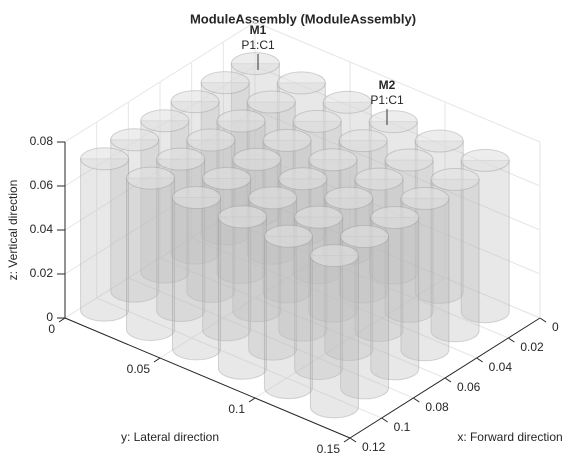  What do you see at coordinates (532, 347) in the screenshot?
I see `x-tick-label: 0.02` at bounding box center [532, 347].